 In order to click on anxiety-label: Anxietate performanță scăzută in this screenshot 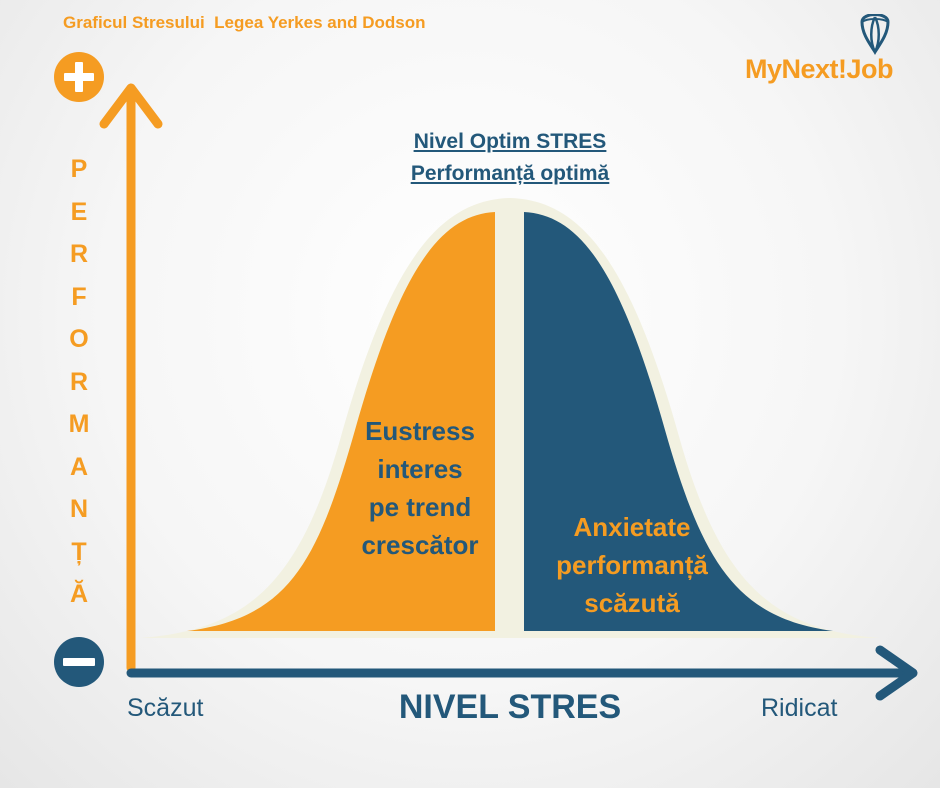, I will do `click(632, 565)`.